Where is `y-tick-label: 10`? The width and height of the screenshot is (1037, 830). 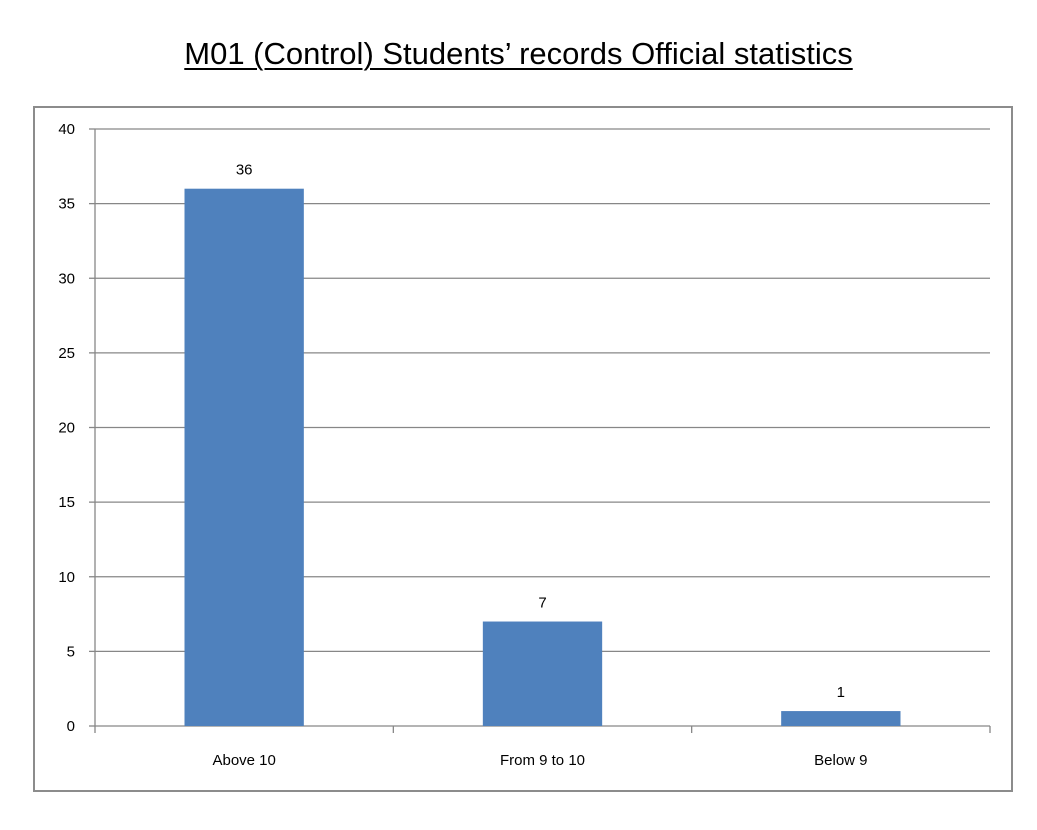
y-tick-label: 10 is located at coordinates (66, 577).